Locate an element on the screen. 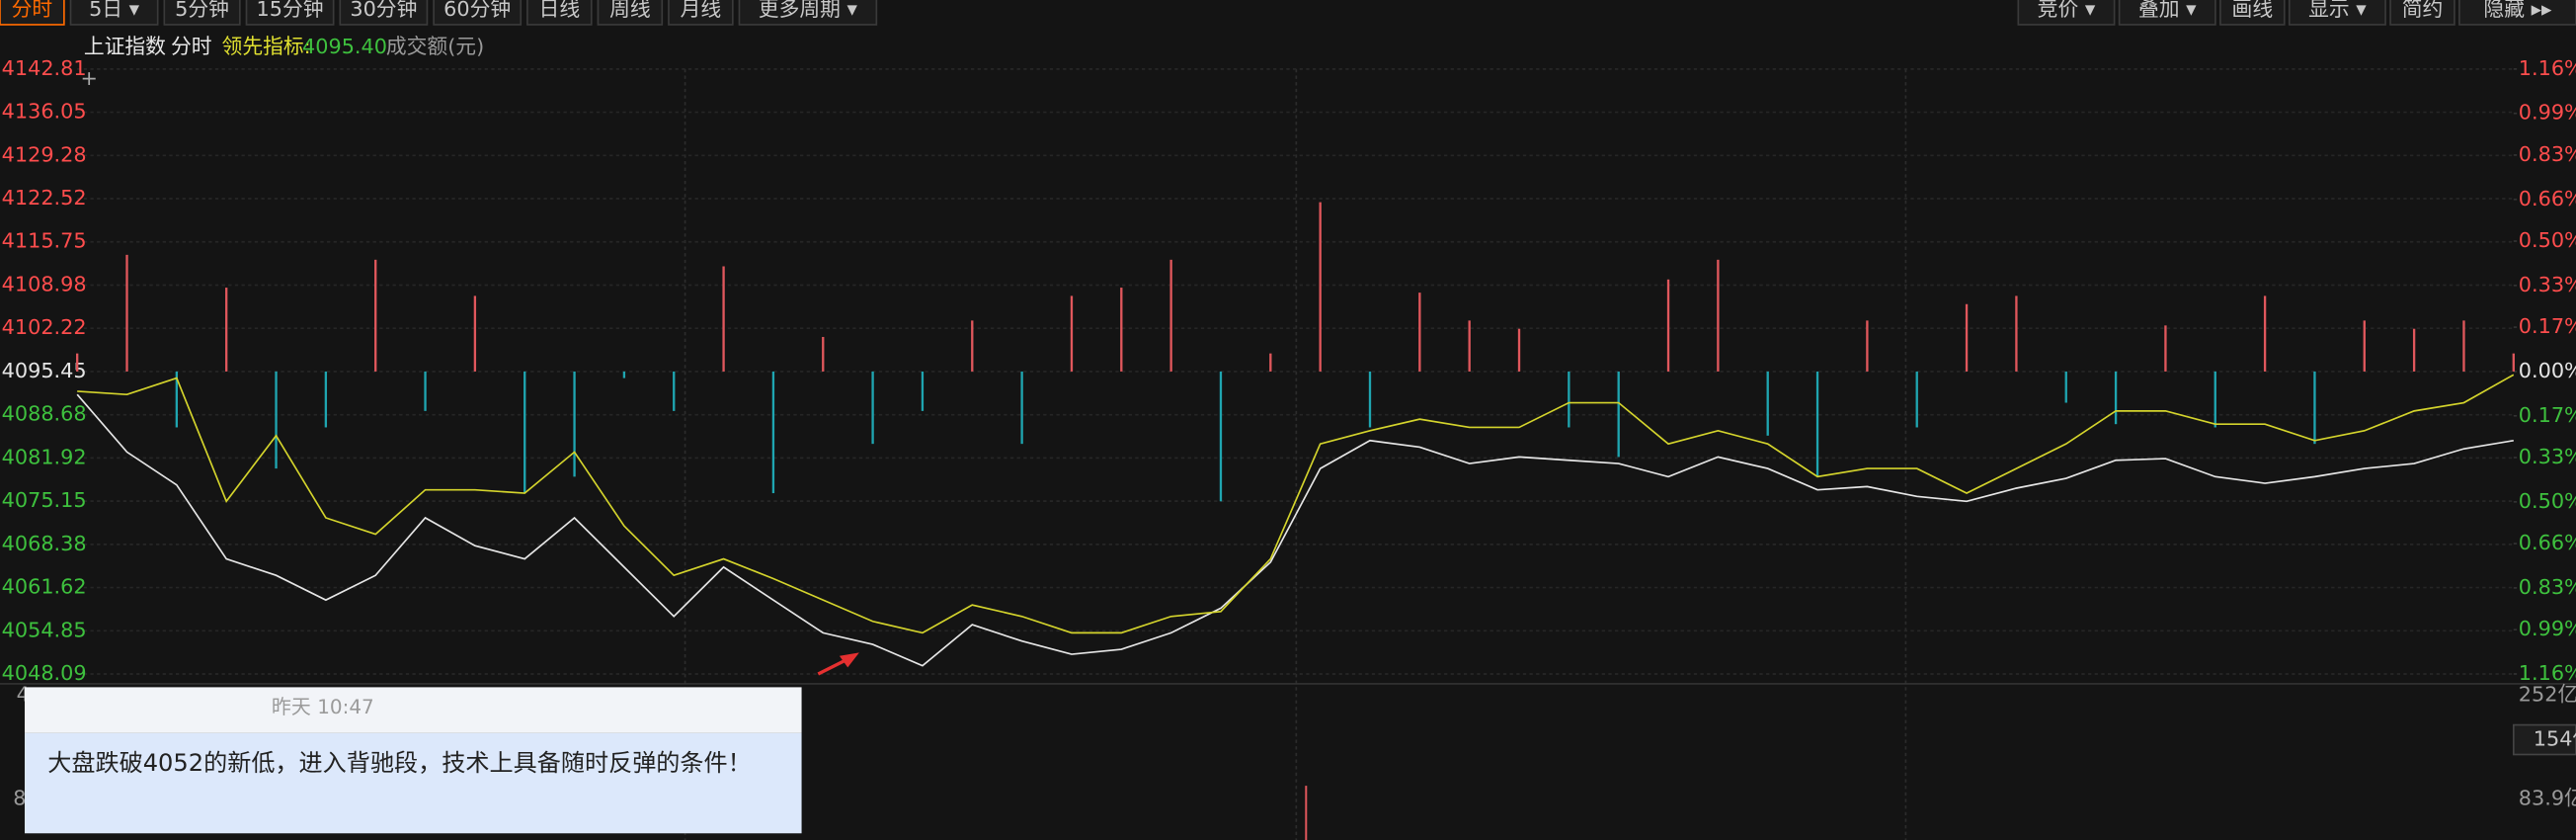 The width and height of the screenshot is (2576, 840). y-tick-label: 4095.45 is located at coordinates (44, 370).